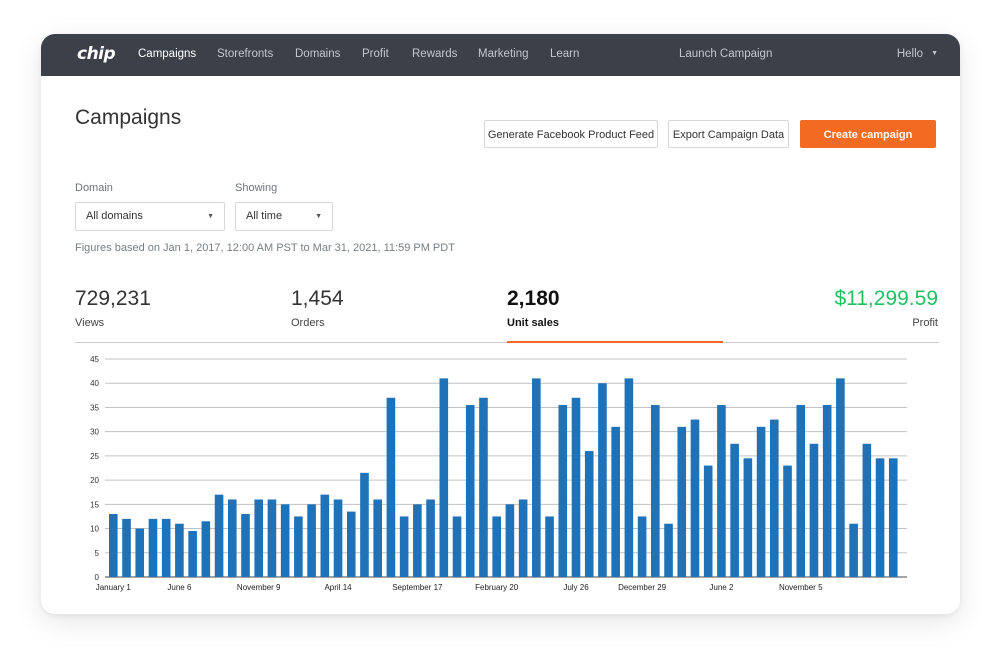 This screenshot has width=1000, height=655. What do you see at coordinates (114, 587) in the screenshot?
I see `x-tick-label: January 1` at bounding box center [114, 587].